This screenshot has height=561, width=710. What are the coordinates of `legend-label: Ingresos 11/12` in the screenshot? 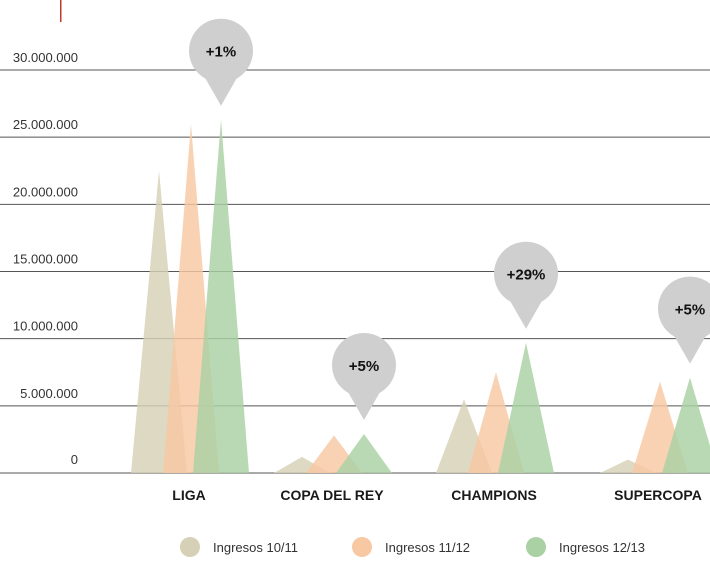 It's located at (427, 547).